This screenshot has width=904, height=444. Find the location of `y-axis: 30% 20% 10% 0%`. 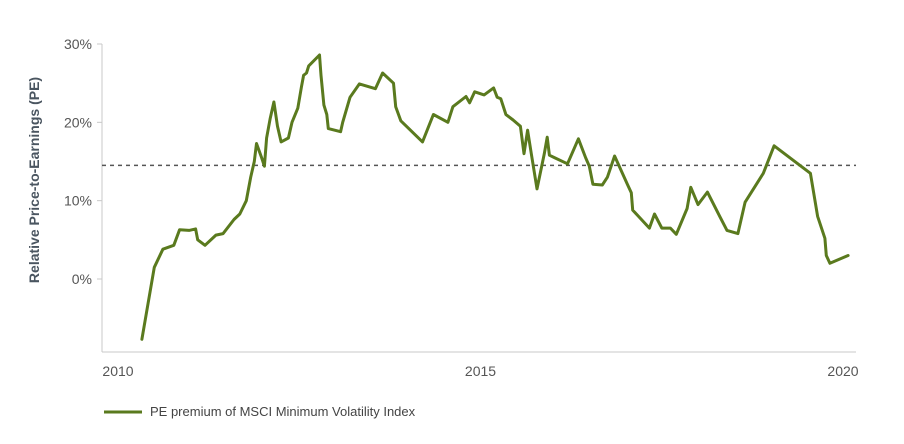

y-axis: 30% 20% 10% 0% is located at coordinates (83, 194).